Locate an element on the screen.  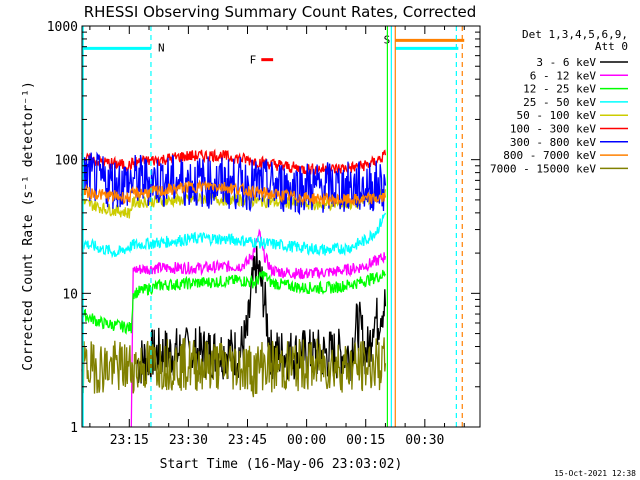
y-axis-label: Corrected Count Rate (s⁻¹ detector⁻¹) is located at coordinates (28, 226).